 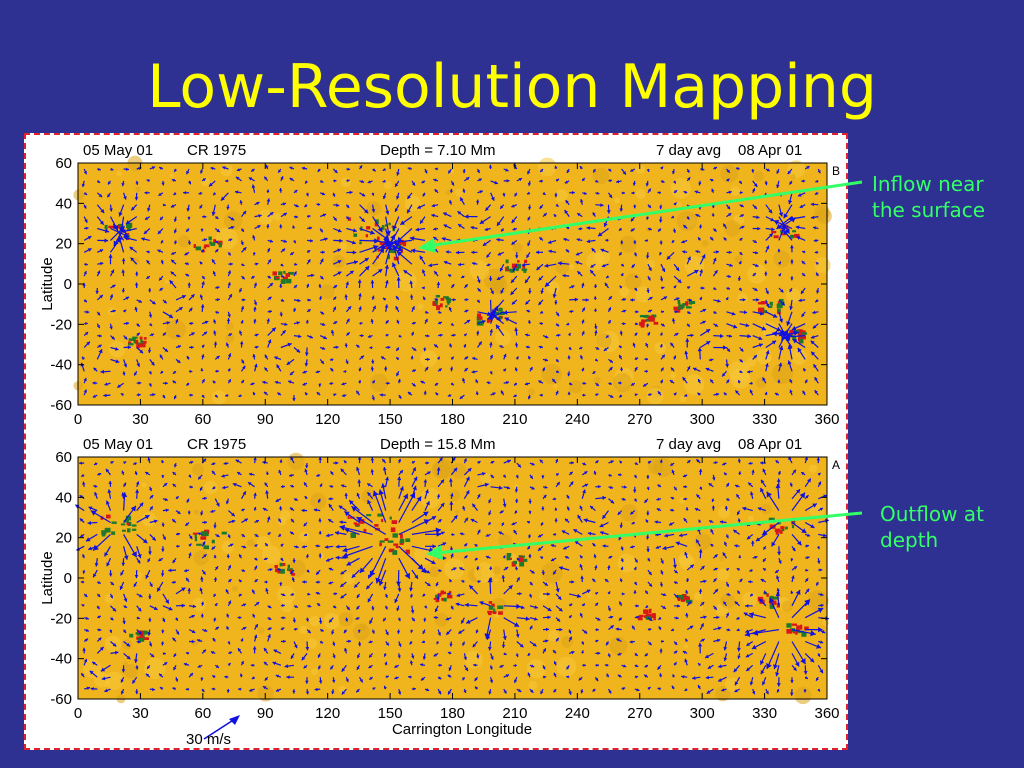 I want to click on x-tick-label: 180, so click(x=452, y=419).